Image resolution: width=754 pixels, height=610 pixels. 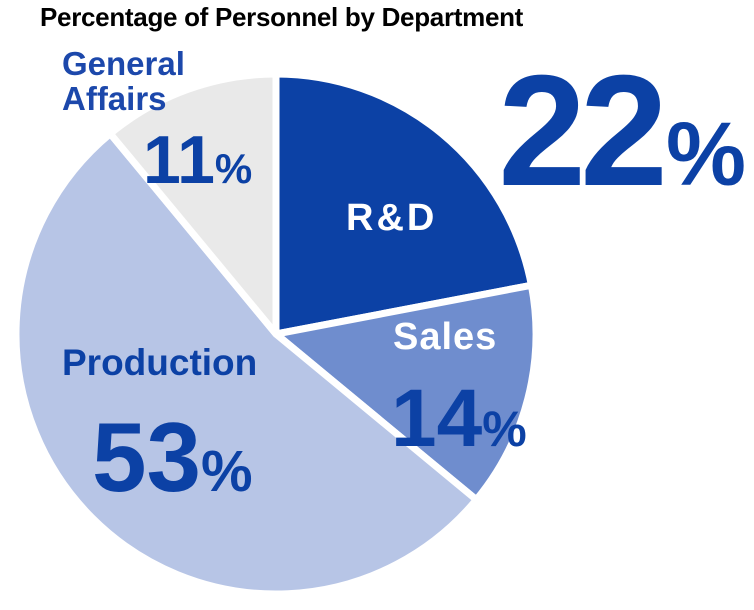 I want to click on pie-slice-sales, so click(x=406, y=392).